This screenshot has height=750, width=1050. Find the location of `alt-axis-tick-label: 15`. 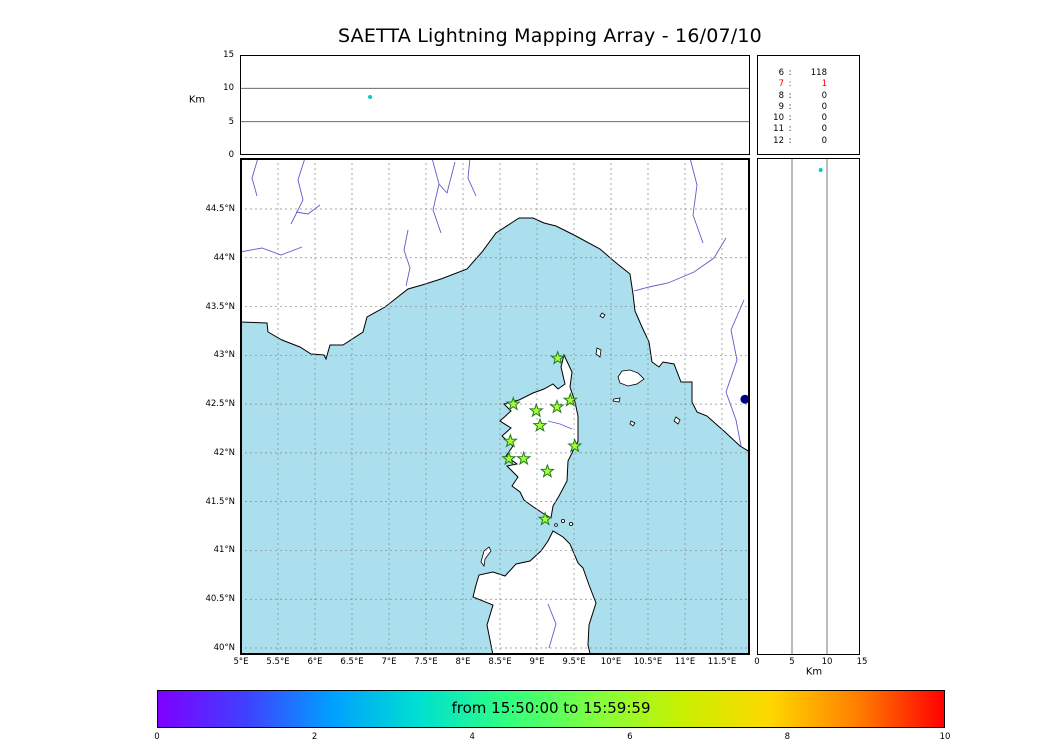

alt-axis-tick-label: 15 is located at coordinates (228, 55).